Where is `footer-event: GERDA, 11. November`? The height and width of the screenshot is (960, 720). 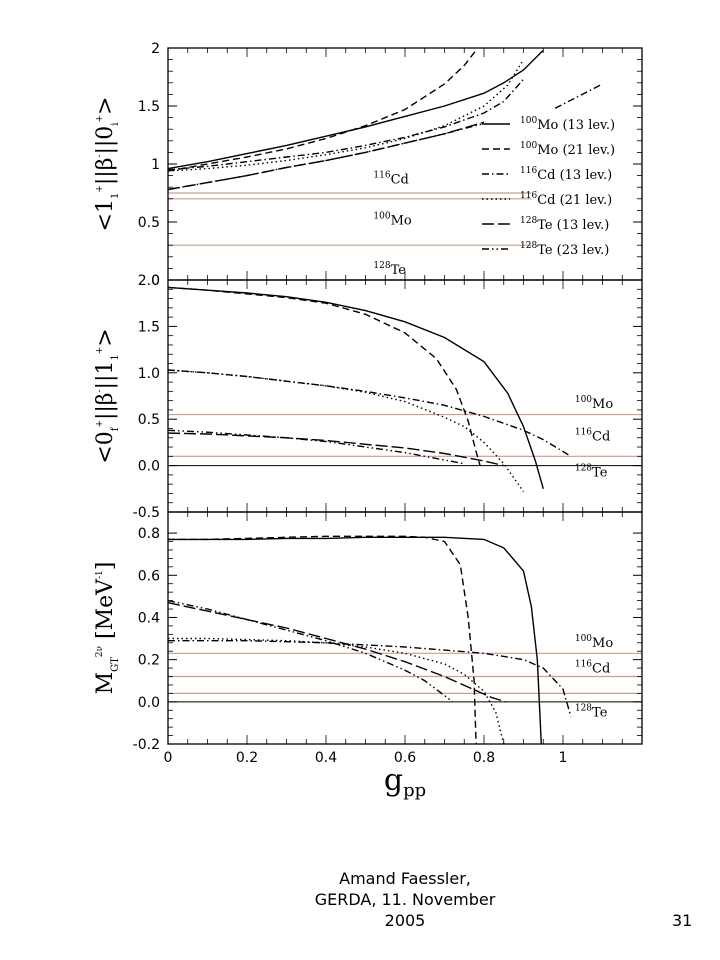
footer-event: GERDA, 11. November is located at coordinates (405, 899).